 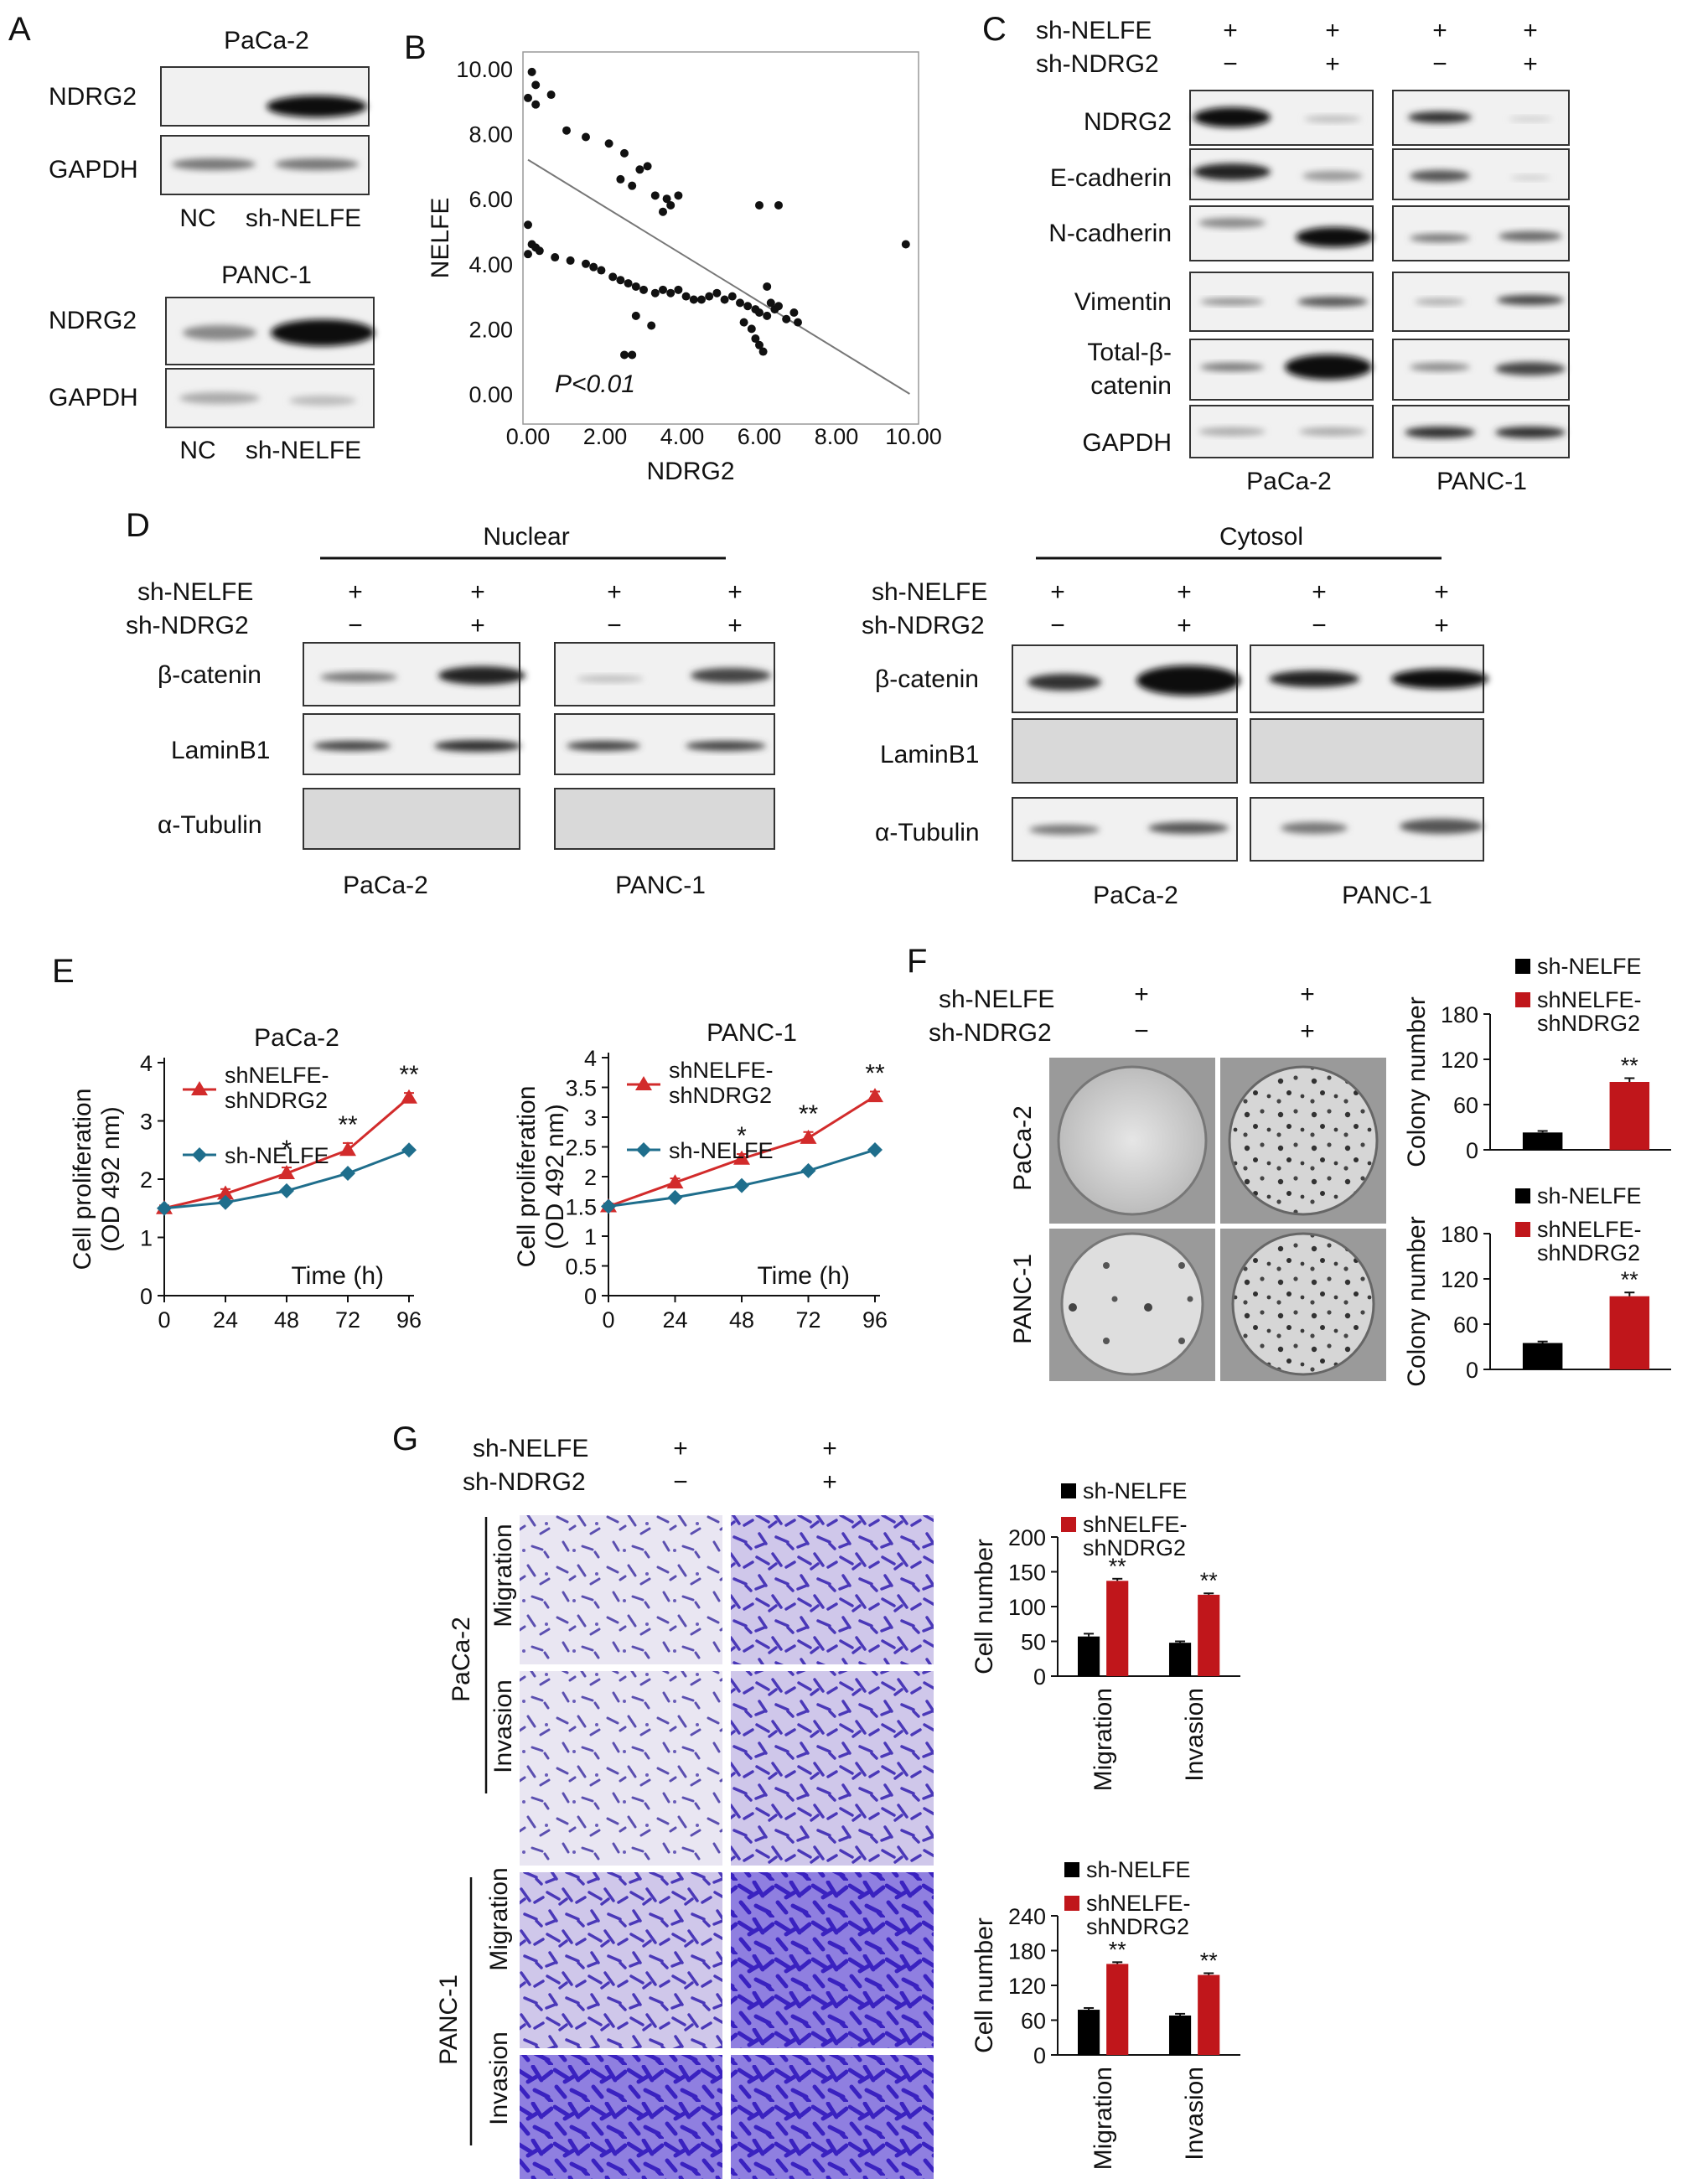 What do you see at coordinates (415, 47) in the screenshot?
I see `panel-letter-b: B` at bounding box center [415, 47].